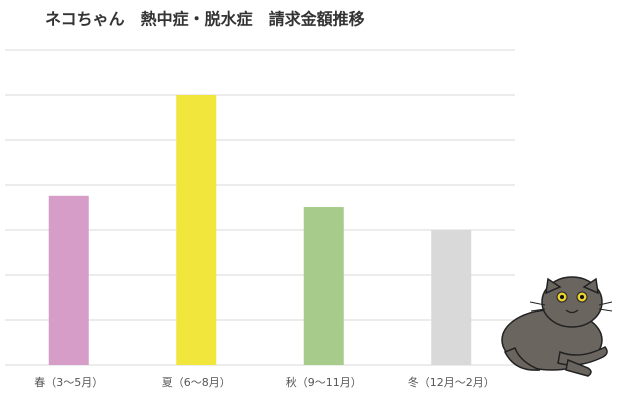 The width and height of the screenshot is (620, 400). Describe the element at coordinates (196, 382) in the screenshot. I see `x-tick-label: 夏（6〜8月）` at that location.